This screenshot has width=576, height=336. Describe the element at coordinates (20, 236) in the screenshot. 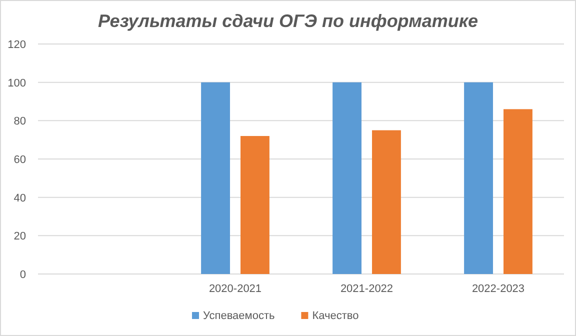

I see `y-tick-label: 20` at that location.